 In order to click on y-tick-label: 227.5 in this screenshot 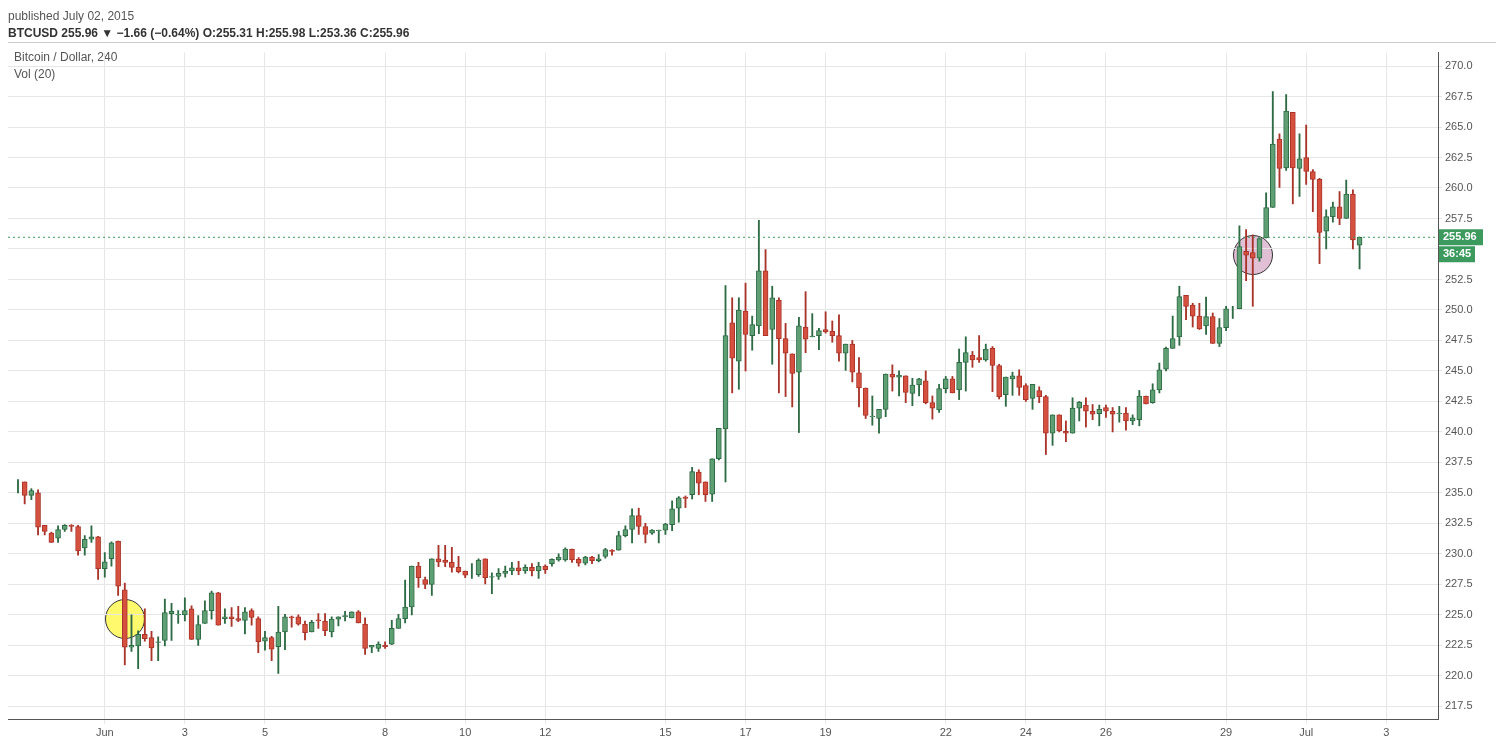, I will do `click(1459, 583)`.